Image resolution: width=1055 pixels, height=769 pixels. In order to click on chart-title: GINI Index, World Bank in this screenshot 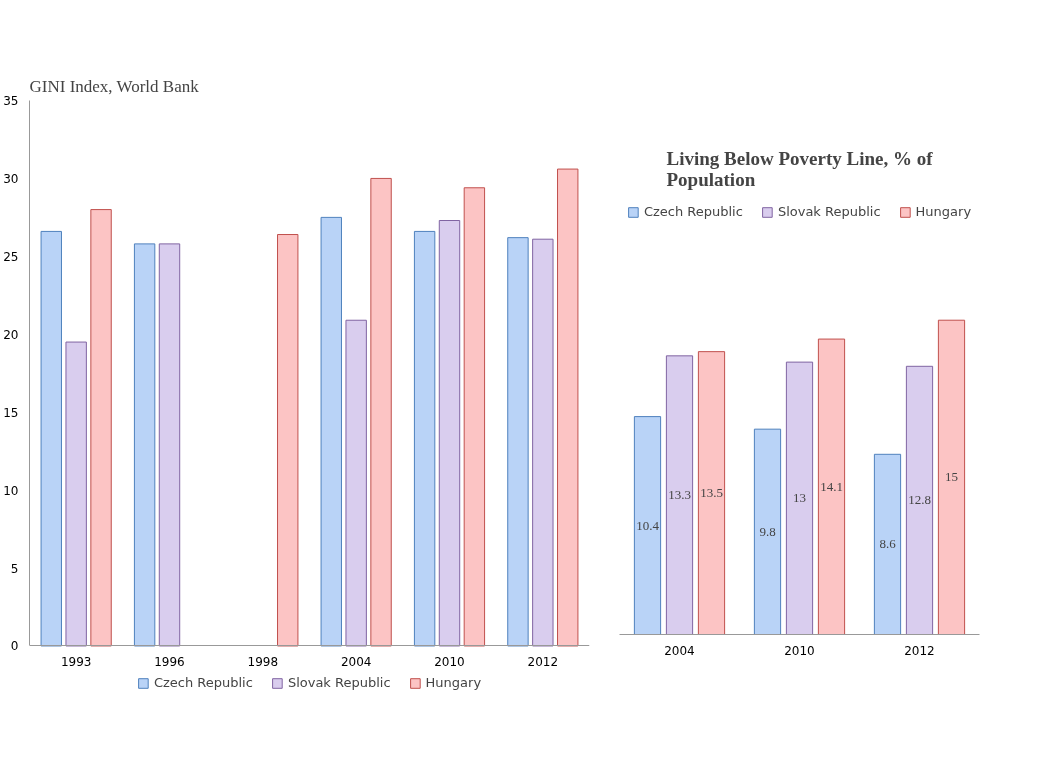, I will do `click(114, 86)`.